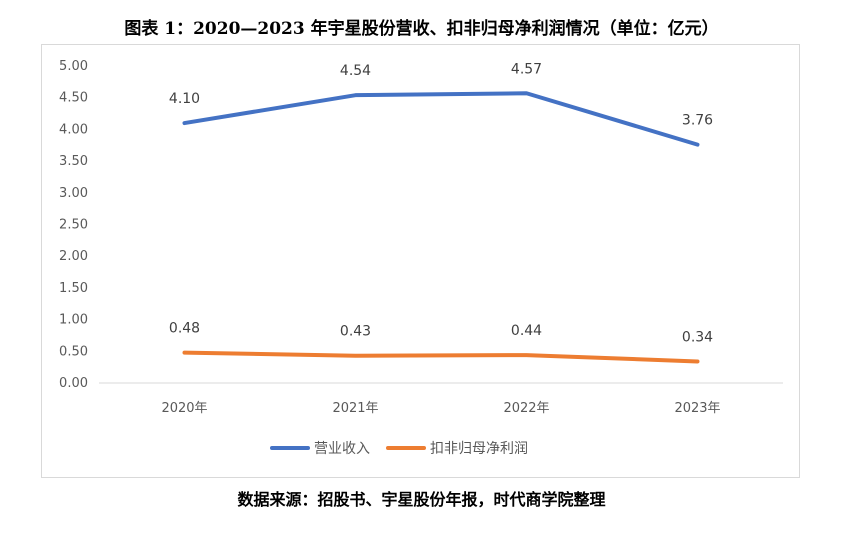 This screenshot has height=534, width=843. Describe the element at coordinates (355, 332) in the screenshot. I see `data-label: 0.43` at that location.